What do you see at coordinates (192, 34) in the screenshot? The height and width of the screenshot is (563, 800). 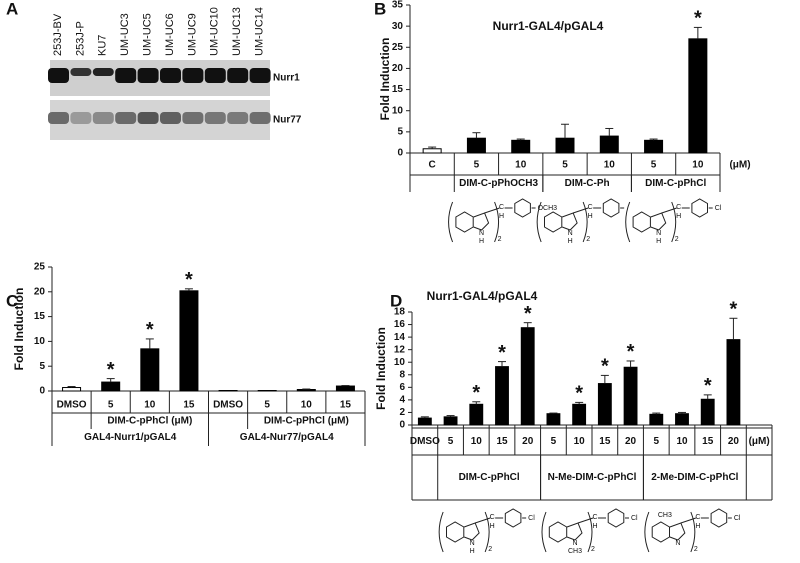 I see `lane-label: UM-UC9` at bounding box center [192, 34].